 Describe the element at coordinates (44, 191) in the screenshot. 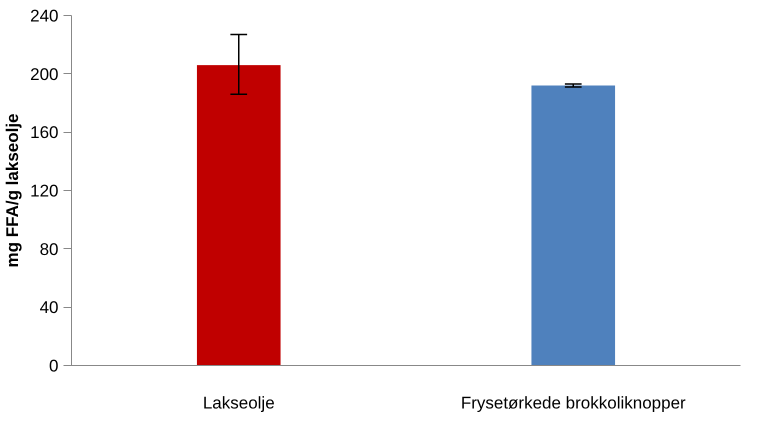

I see `y-tick-label: 120` at that location.